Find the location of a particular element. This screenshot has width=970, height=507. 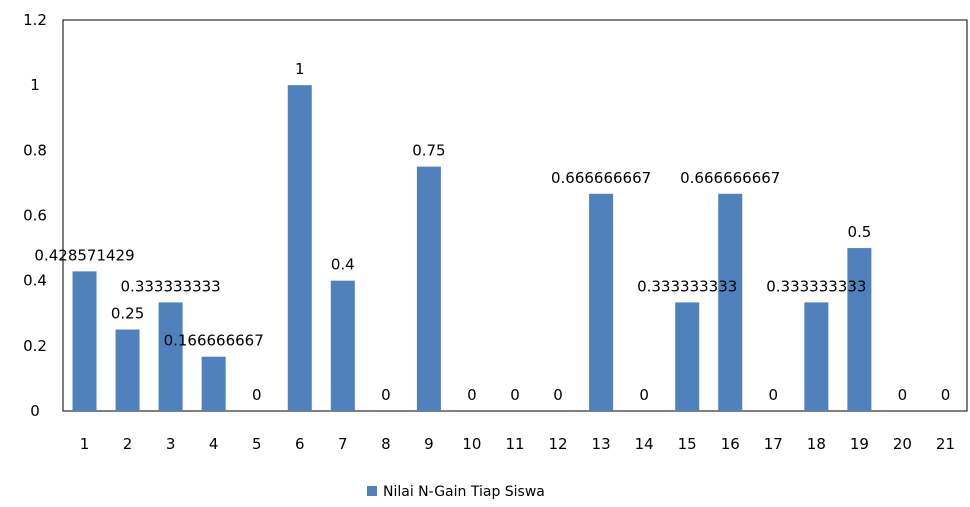

y-tick-label: 0 is located at coordinates (35, 411).